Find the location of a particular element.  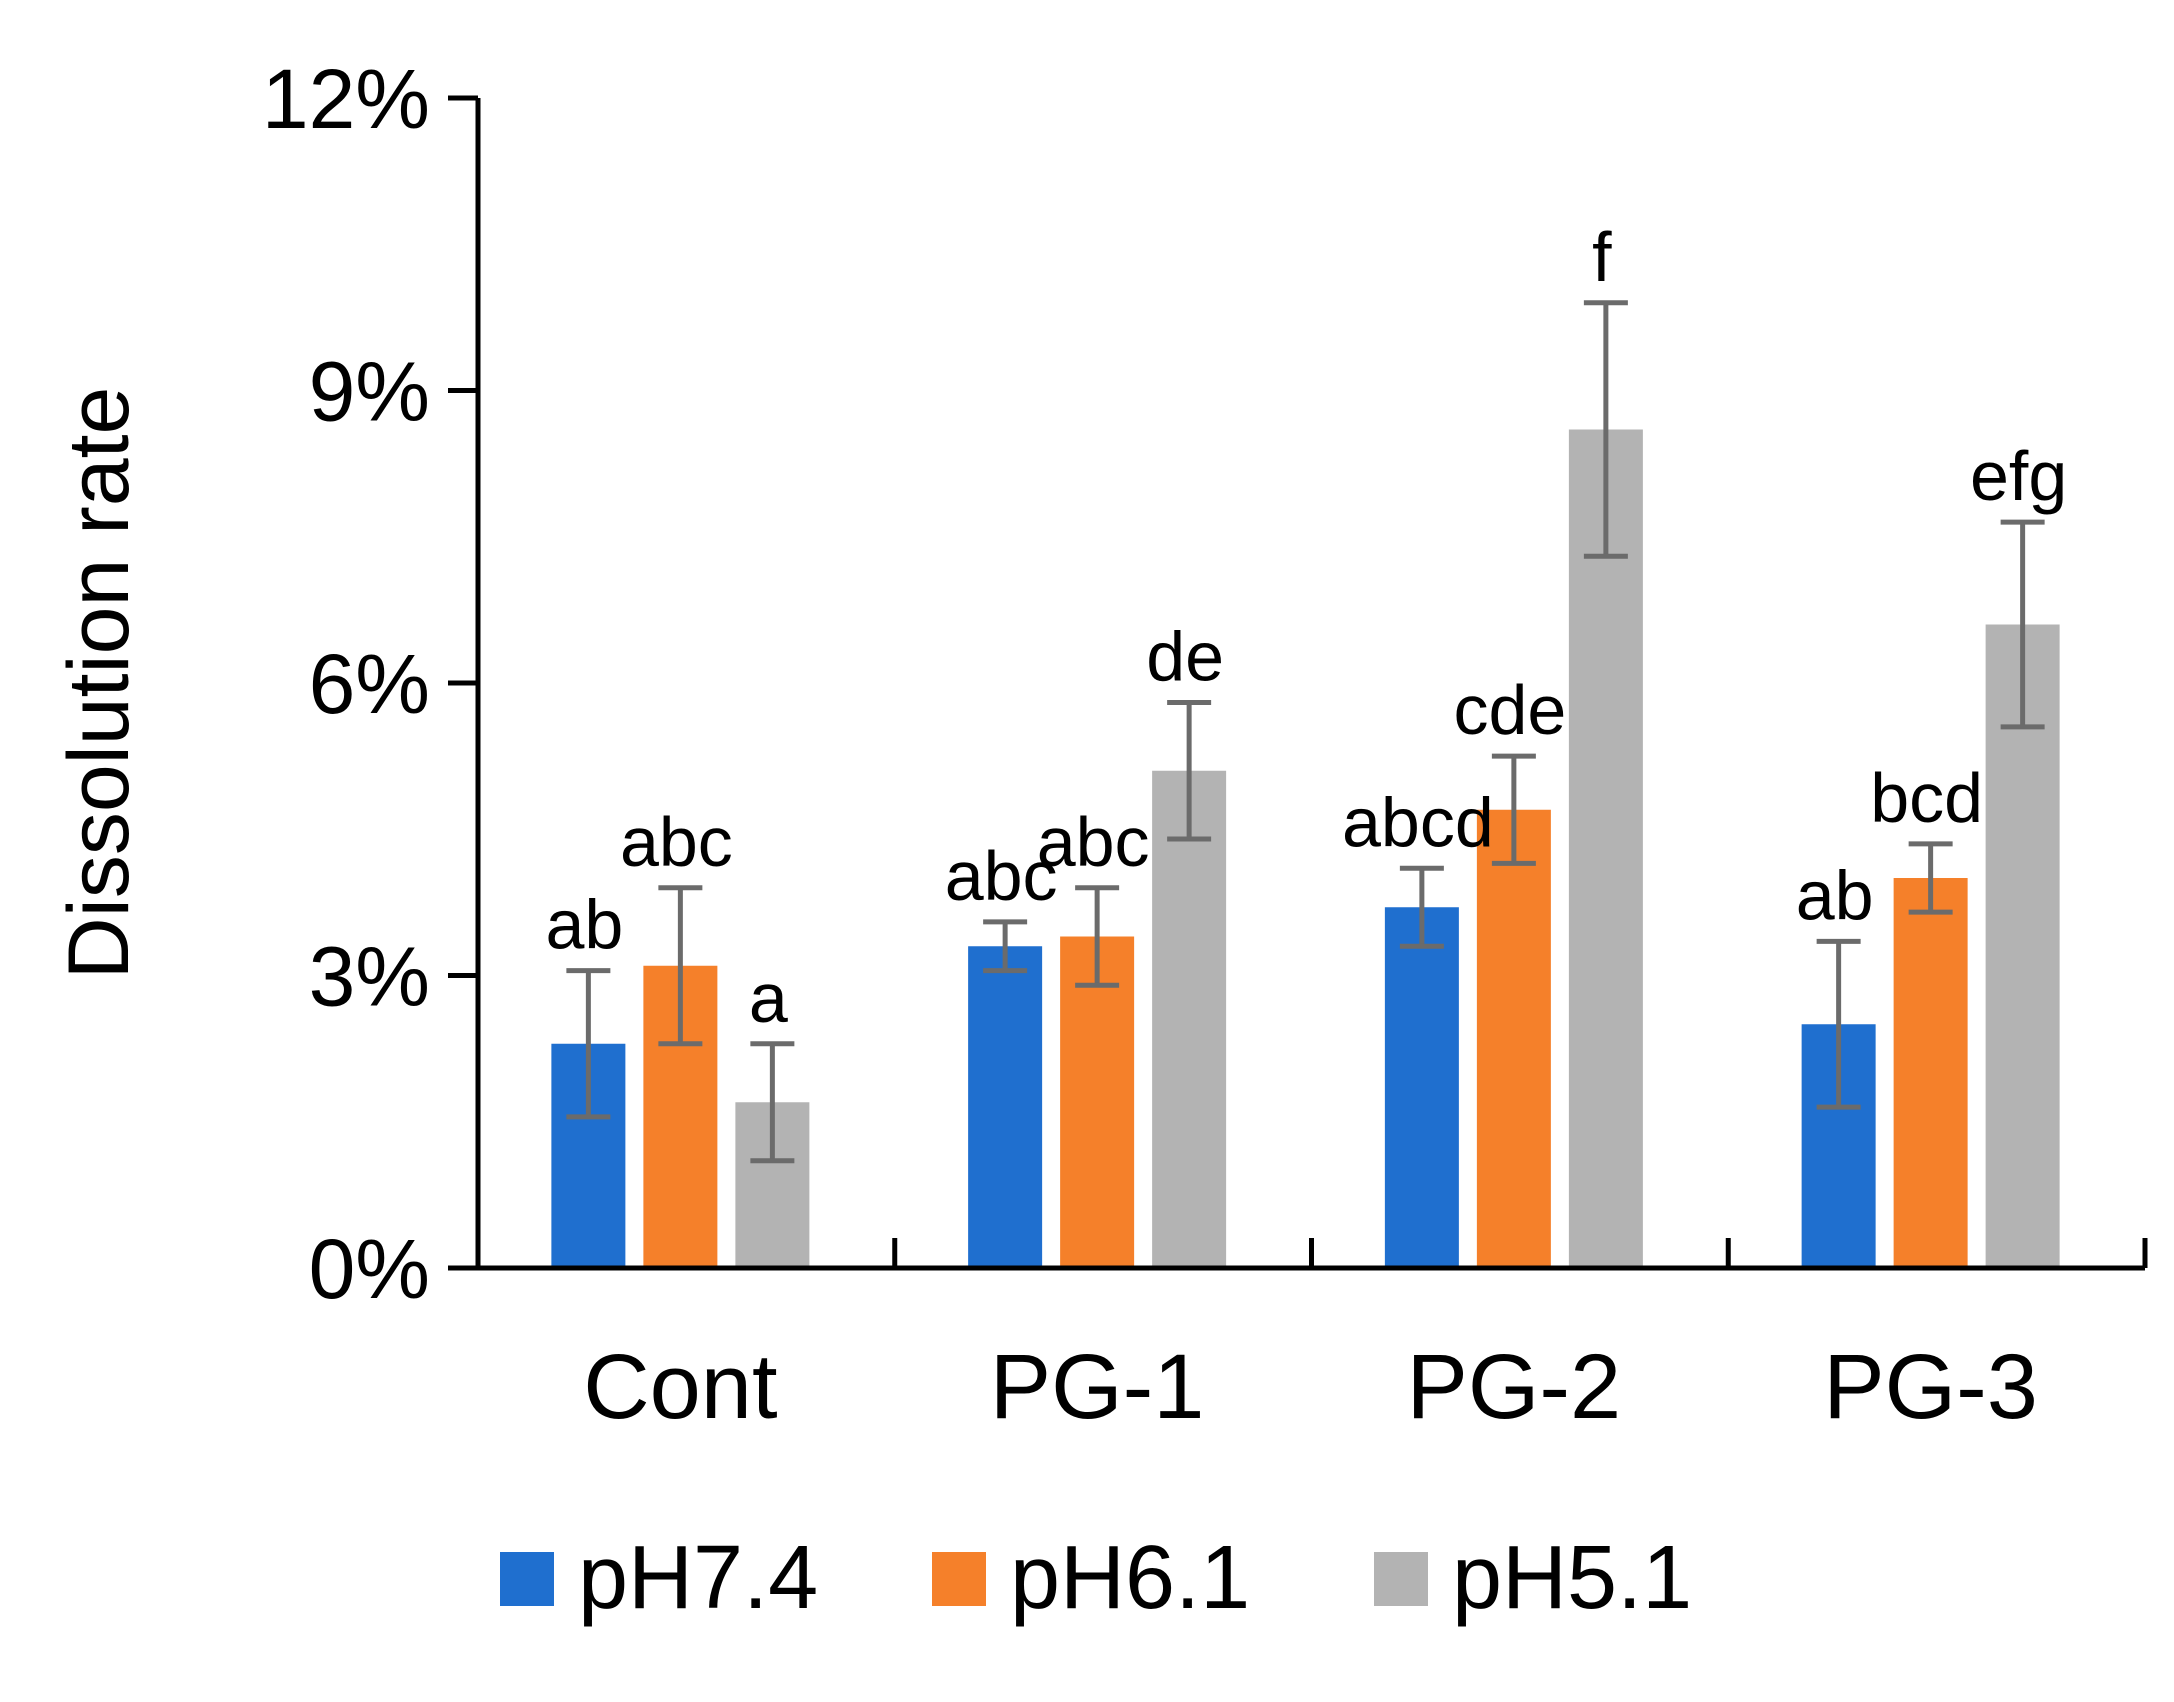

significance-label: abcd is located at coordinates (1418, 822).